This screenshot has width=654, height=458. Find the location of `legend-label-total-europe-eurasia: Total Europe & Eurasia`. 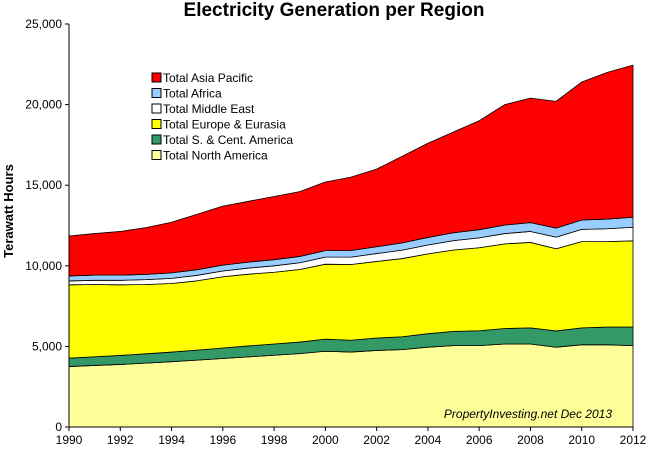

legend-label-total-europe-eurasia: Total Europe & Eurasia is located at coordinates (224, 125).